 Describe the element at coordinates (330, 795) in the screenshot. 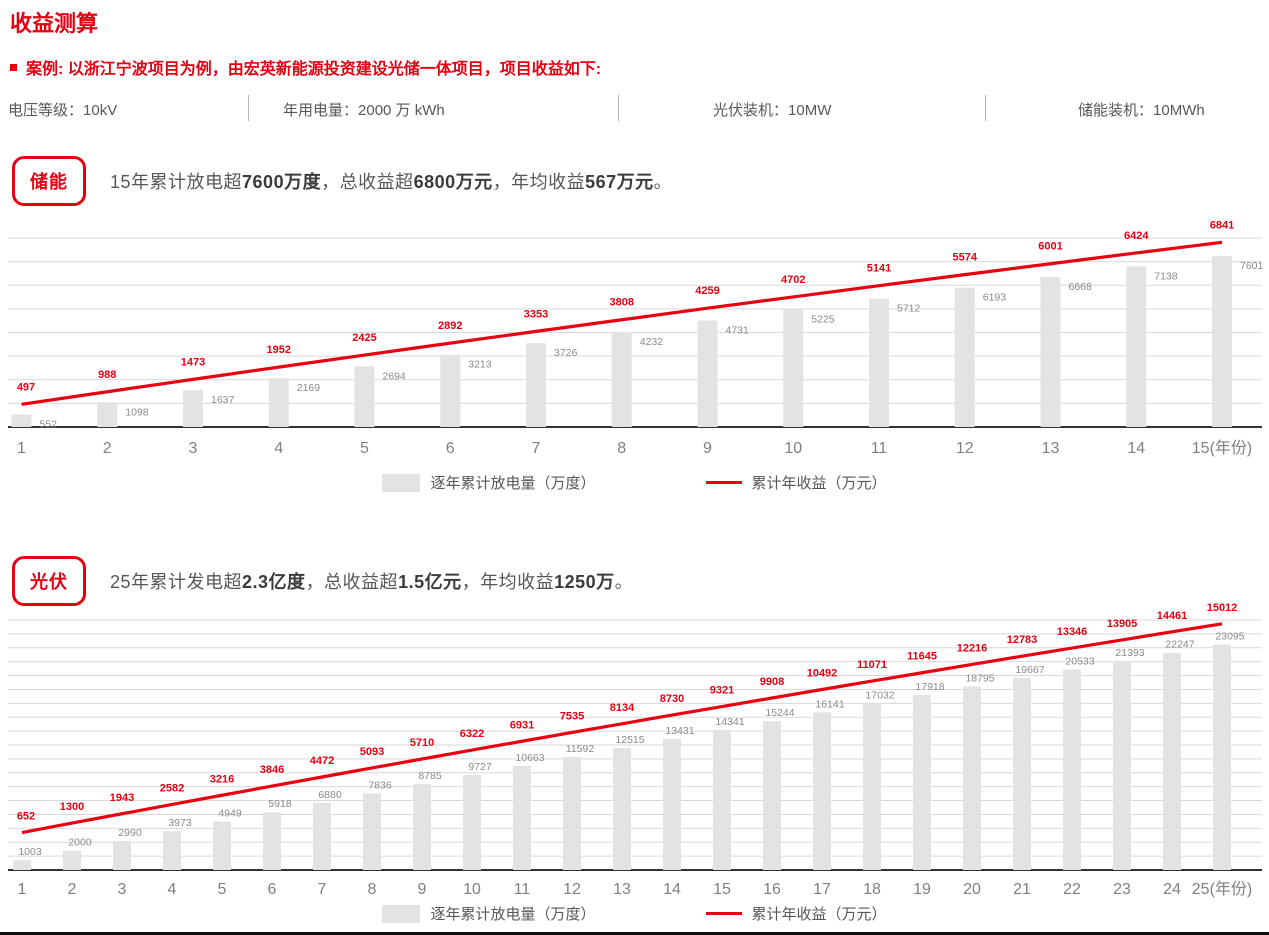

I see `bar-value-label: 6880` at that location.